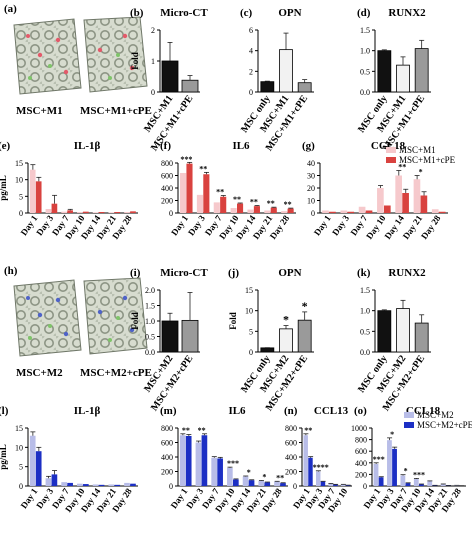 This screenshot has width=472, height=550. Describe the element at coordinates (254, 202) in the screenshot. I see `sig-mark-f-4: **` at that location.